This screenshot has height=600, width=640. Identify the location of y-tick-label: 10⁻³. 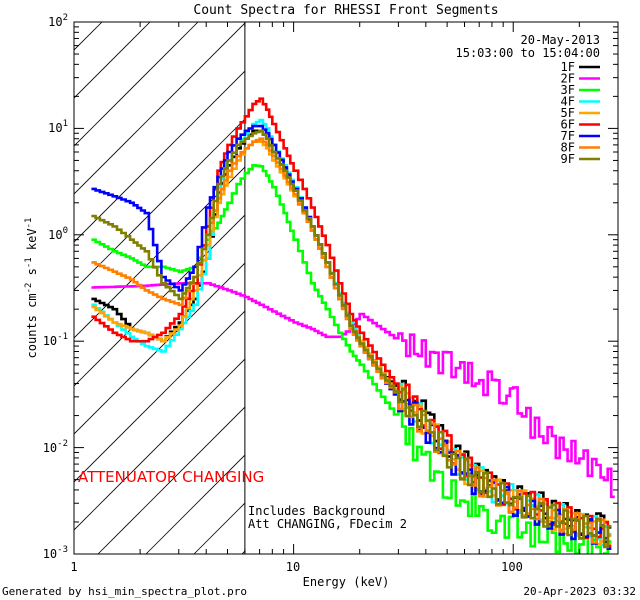
(55, 553).